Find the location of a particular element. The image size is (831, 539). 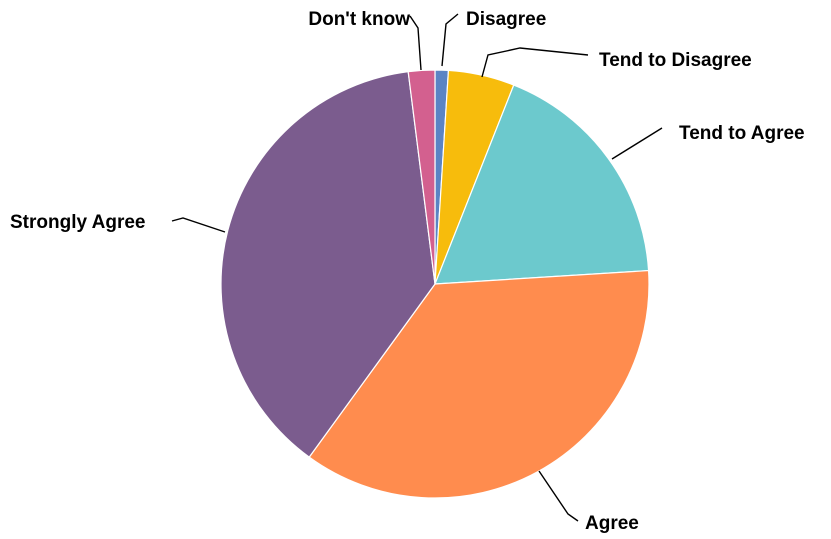

leader-line-tend-to-agree is located at coordinates (637, 143).